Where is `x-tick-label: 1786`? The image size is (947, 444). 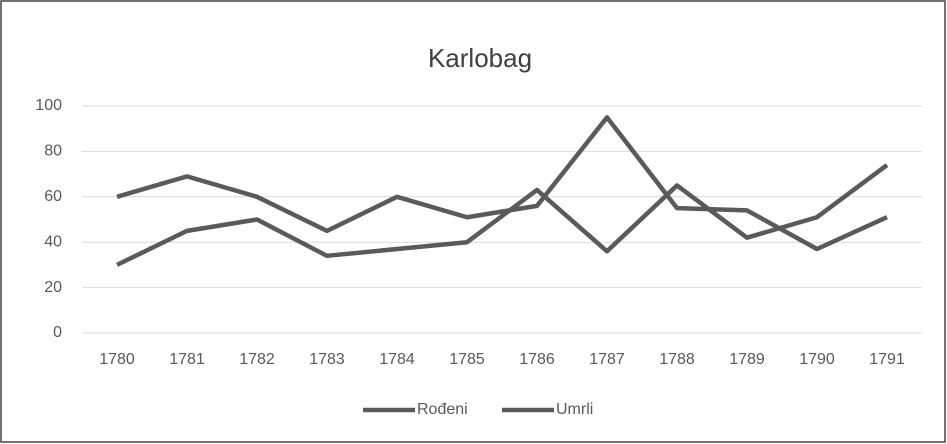 x-tick-label: 1786 is located at coordinates (537, 359).